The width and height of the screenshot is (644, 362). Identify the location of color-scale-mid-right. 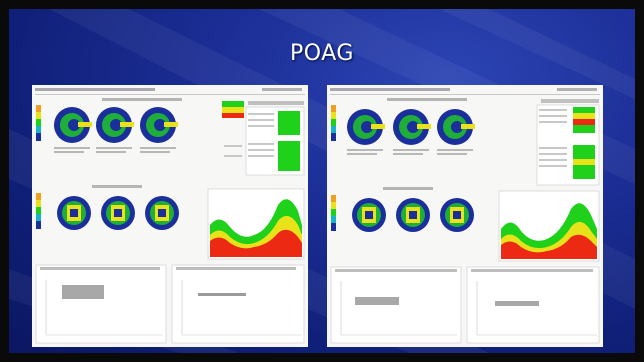
(333, 213).